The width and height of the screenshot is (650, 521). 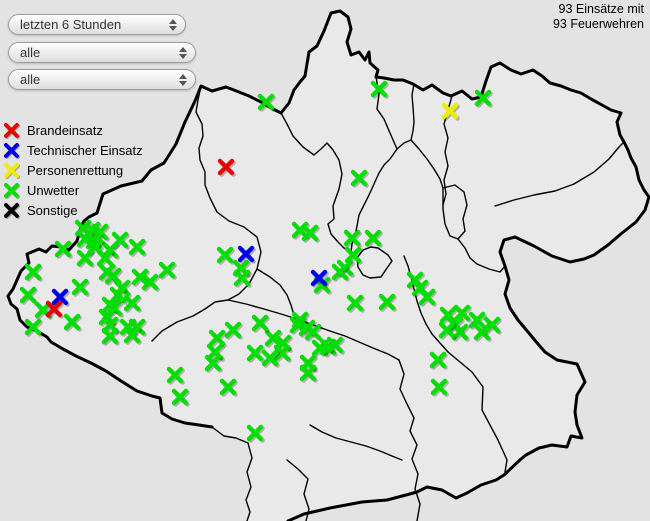 What do you see at coordinates (71, 24) in the screenshot?
I see `time-range-value: letzten 6 Stunden` at bounding box center [71, 24].